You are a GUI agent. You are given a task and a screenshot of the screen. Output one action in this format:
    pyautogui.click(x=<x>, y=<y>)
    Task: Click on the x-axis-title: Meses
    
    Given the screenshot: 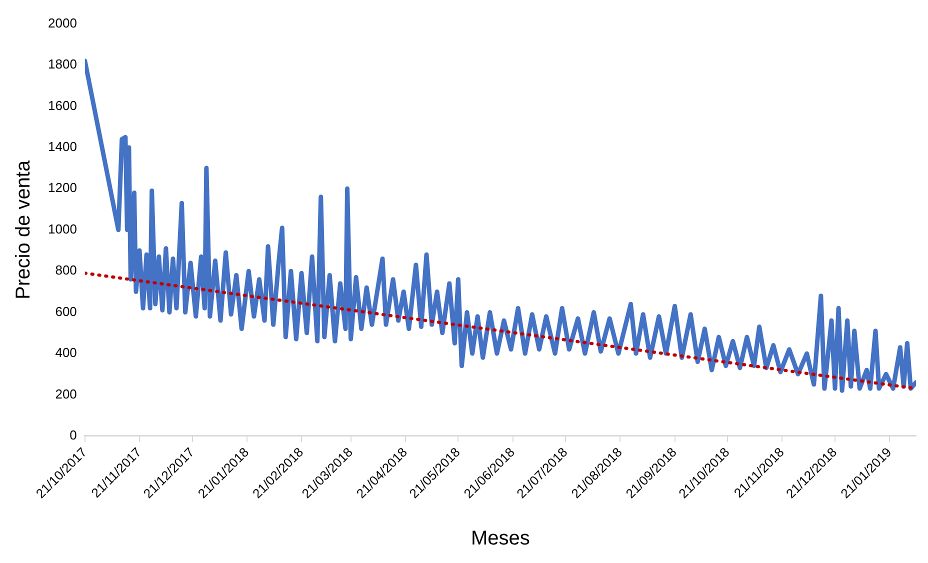 What is the action you would take?
    pyautogui.click(x=500, y=539)
    